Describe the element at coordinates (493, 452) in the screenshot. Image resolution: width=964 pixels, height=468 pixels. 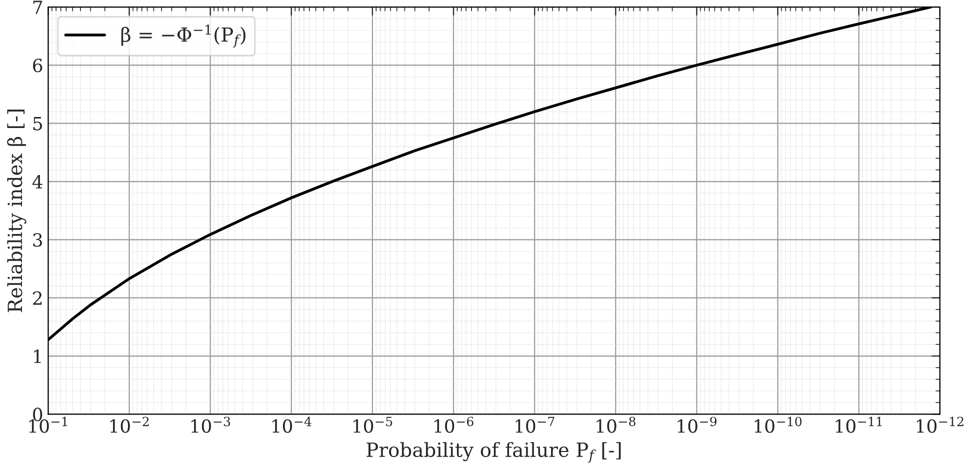
I see `x-axis-title: Probability of failure P$_{f}$ [-]` at that location.